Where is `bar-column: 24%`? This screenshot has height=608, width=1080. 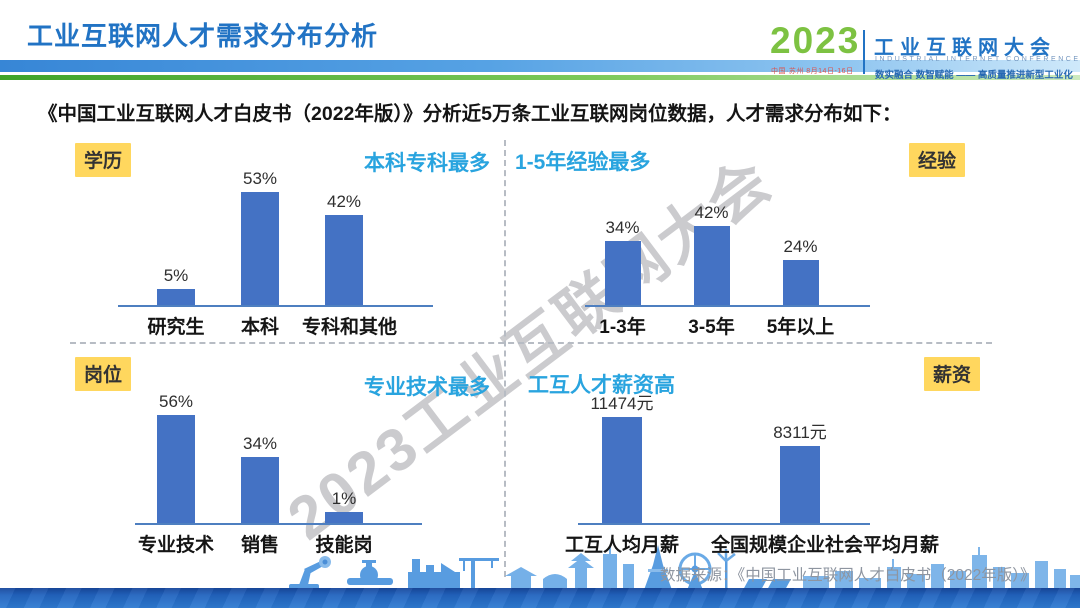 bar-column: 24% is located at coordinates (800, 230).